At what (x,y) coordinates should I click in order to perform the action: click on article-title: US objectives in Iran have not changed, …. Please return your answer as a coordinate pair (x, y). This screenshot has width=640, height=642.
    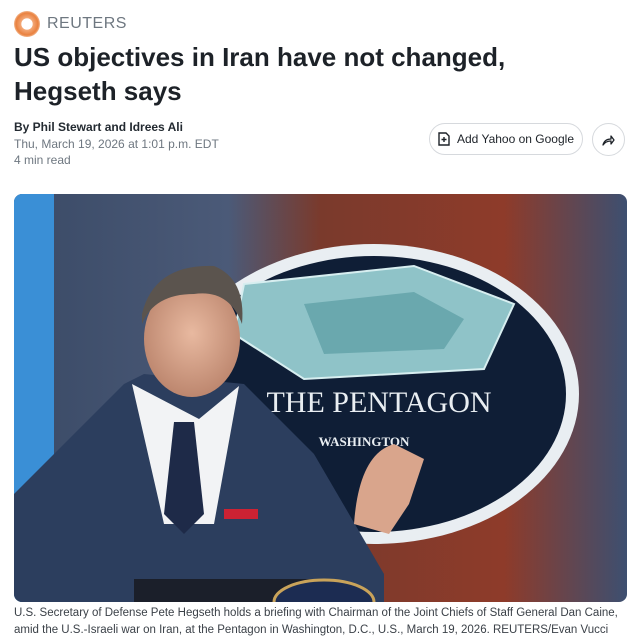
    Looking at the image, I should click on (260, 74).